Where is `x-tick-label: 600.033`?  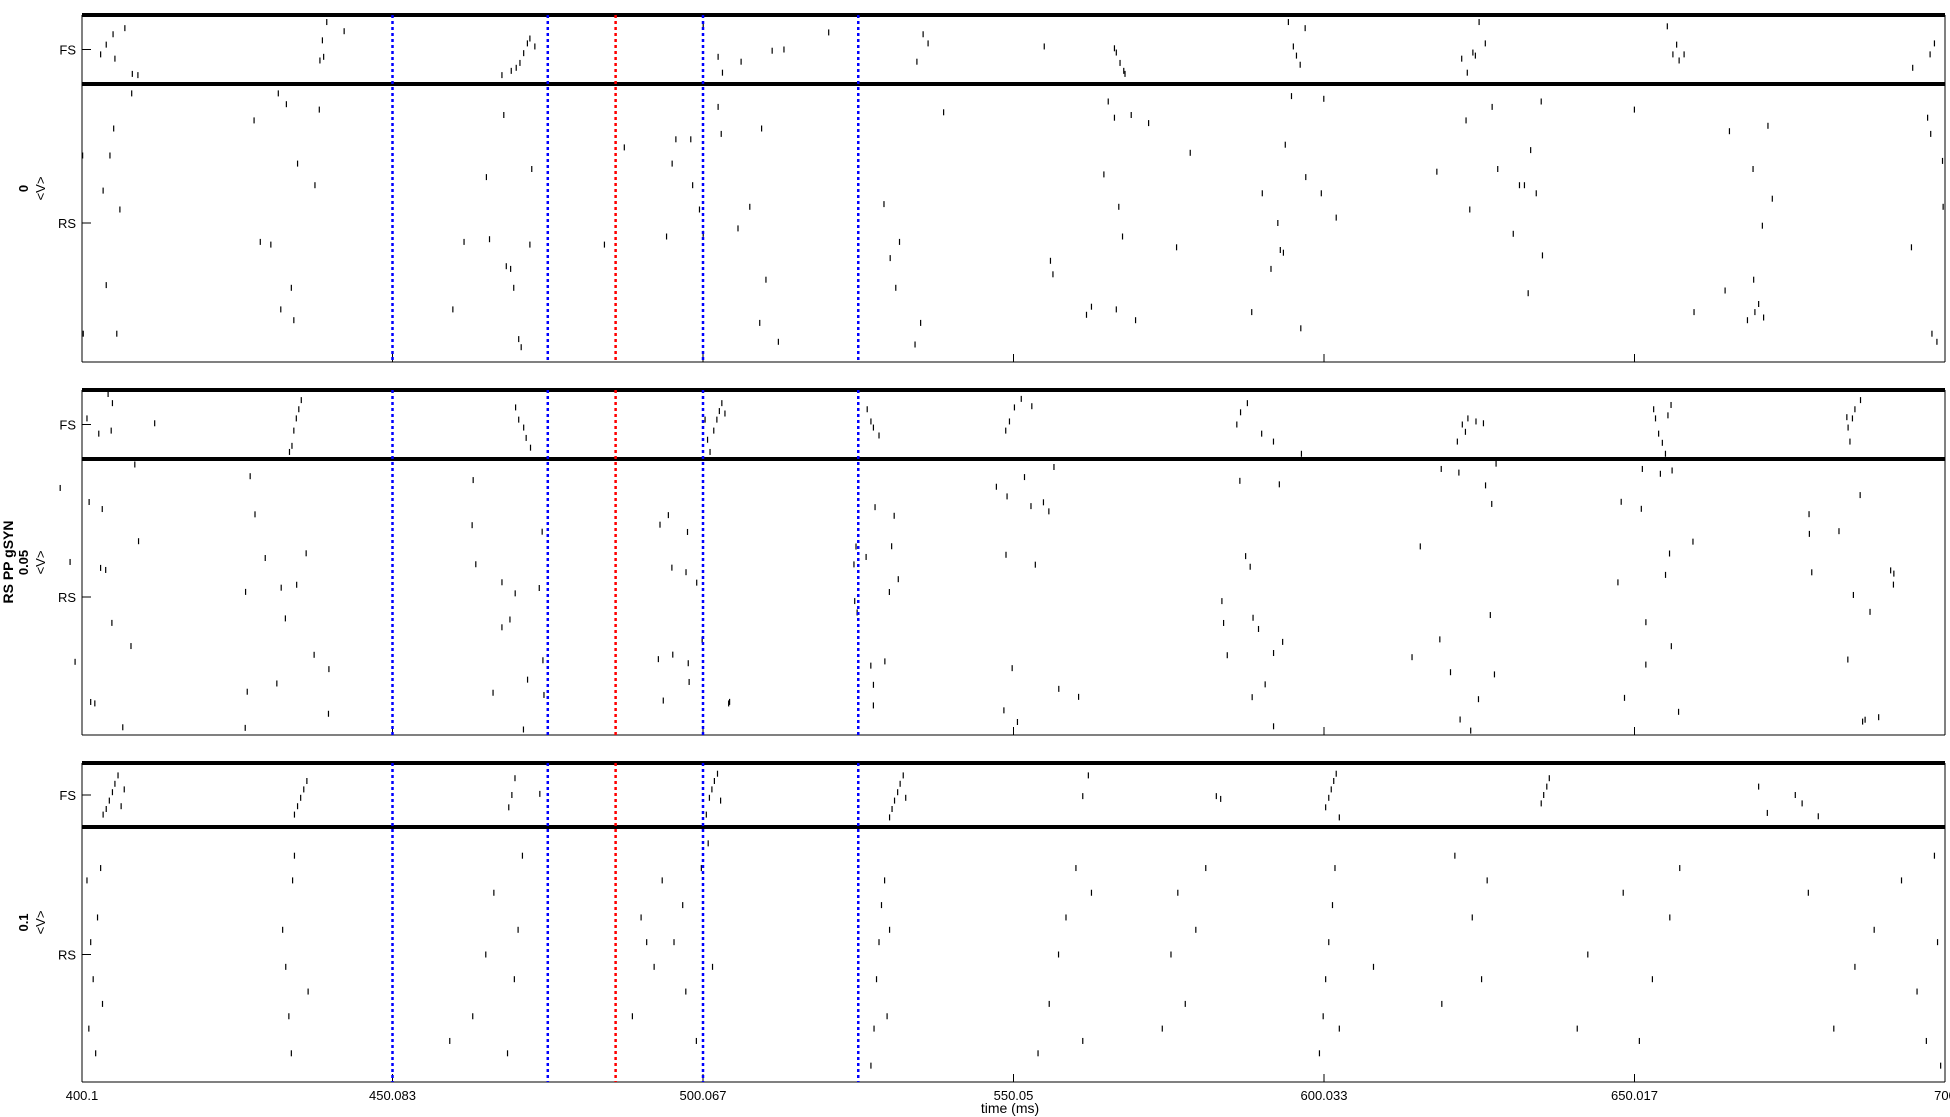 x-tick-label: 600.033 is located at coordinates (1323, 1095).